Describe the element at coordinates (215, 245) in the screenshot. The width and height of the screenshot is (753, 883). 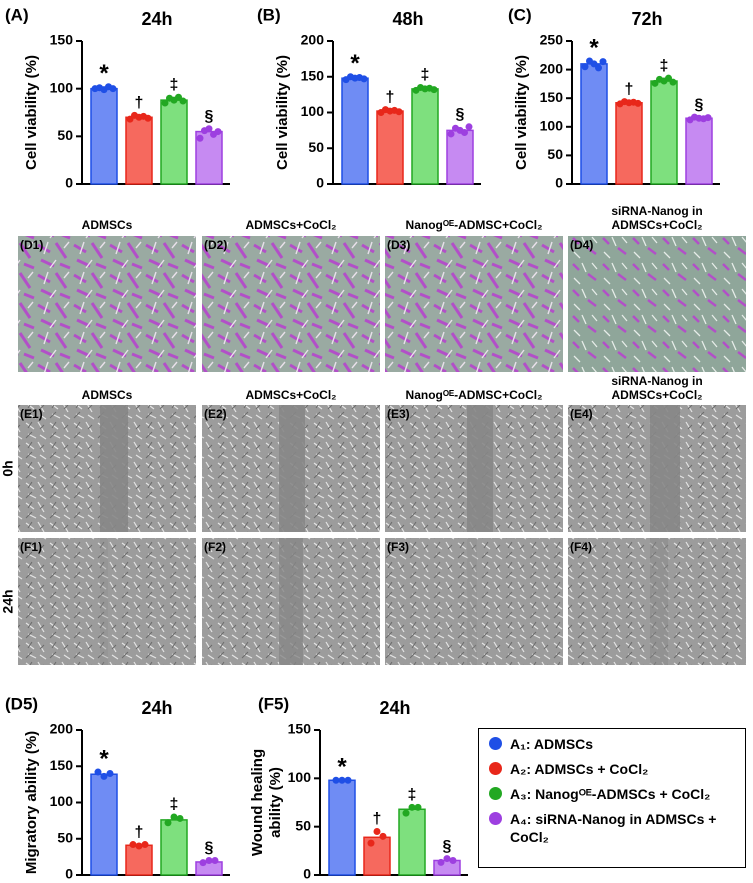
I see `image-label: (D2)` at that location.